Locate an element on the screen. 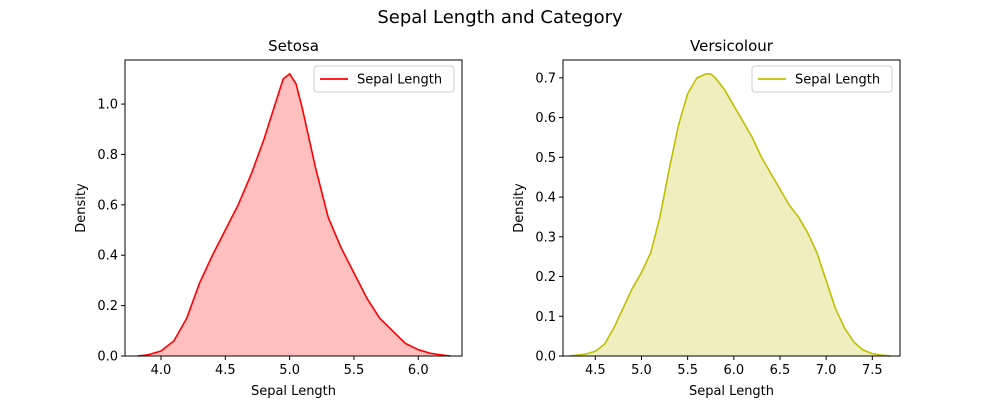 The image size is (1000, 400). x-tick-label: 7.5 is located at coordinates (872, 370).